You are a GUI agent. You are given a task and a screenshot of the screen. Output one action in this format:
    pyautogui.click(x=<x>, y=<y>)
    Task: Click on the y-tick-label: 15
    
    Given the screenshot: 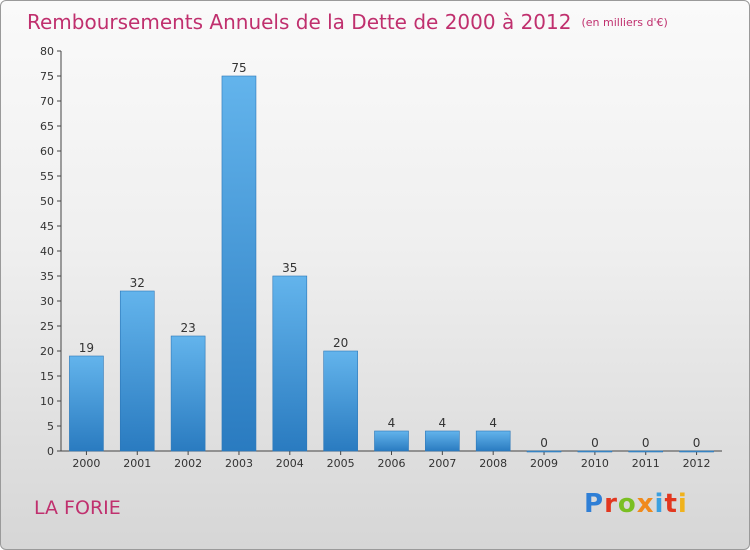 What is the action you would take?
    pyautogui.click(x=47, y=376)
    